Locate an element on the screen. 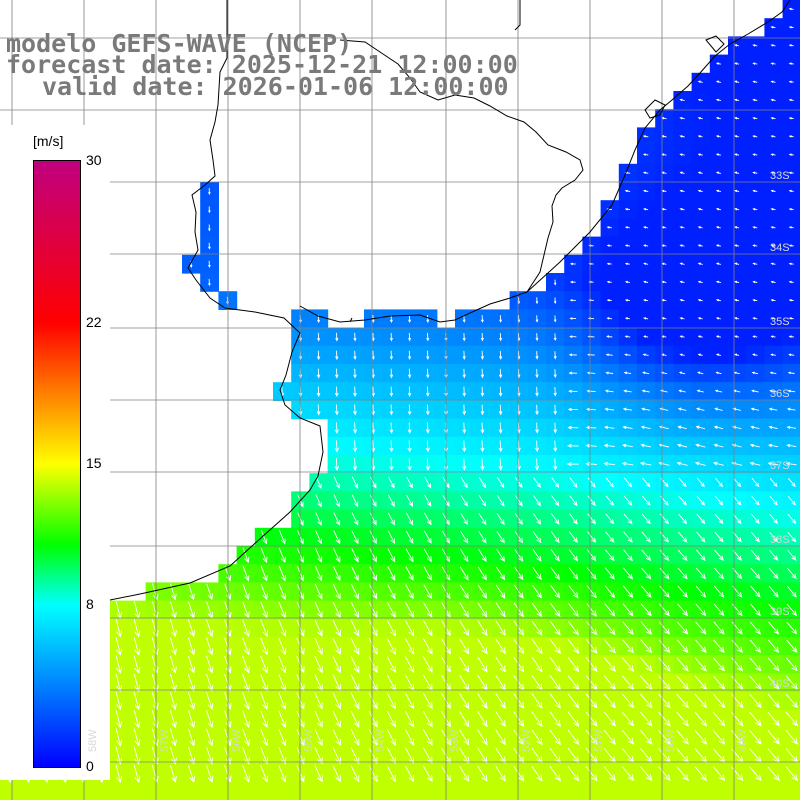 Image resolution: width=800 pixels, height=800 pixels. colorbar-tick-label: 0 is located at coordinates (90, 766).